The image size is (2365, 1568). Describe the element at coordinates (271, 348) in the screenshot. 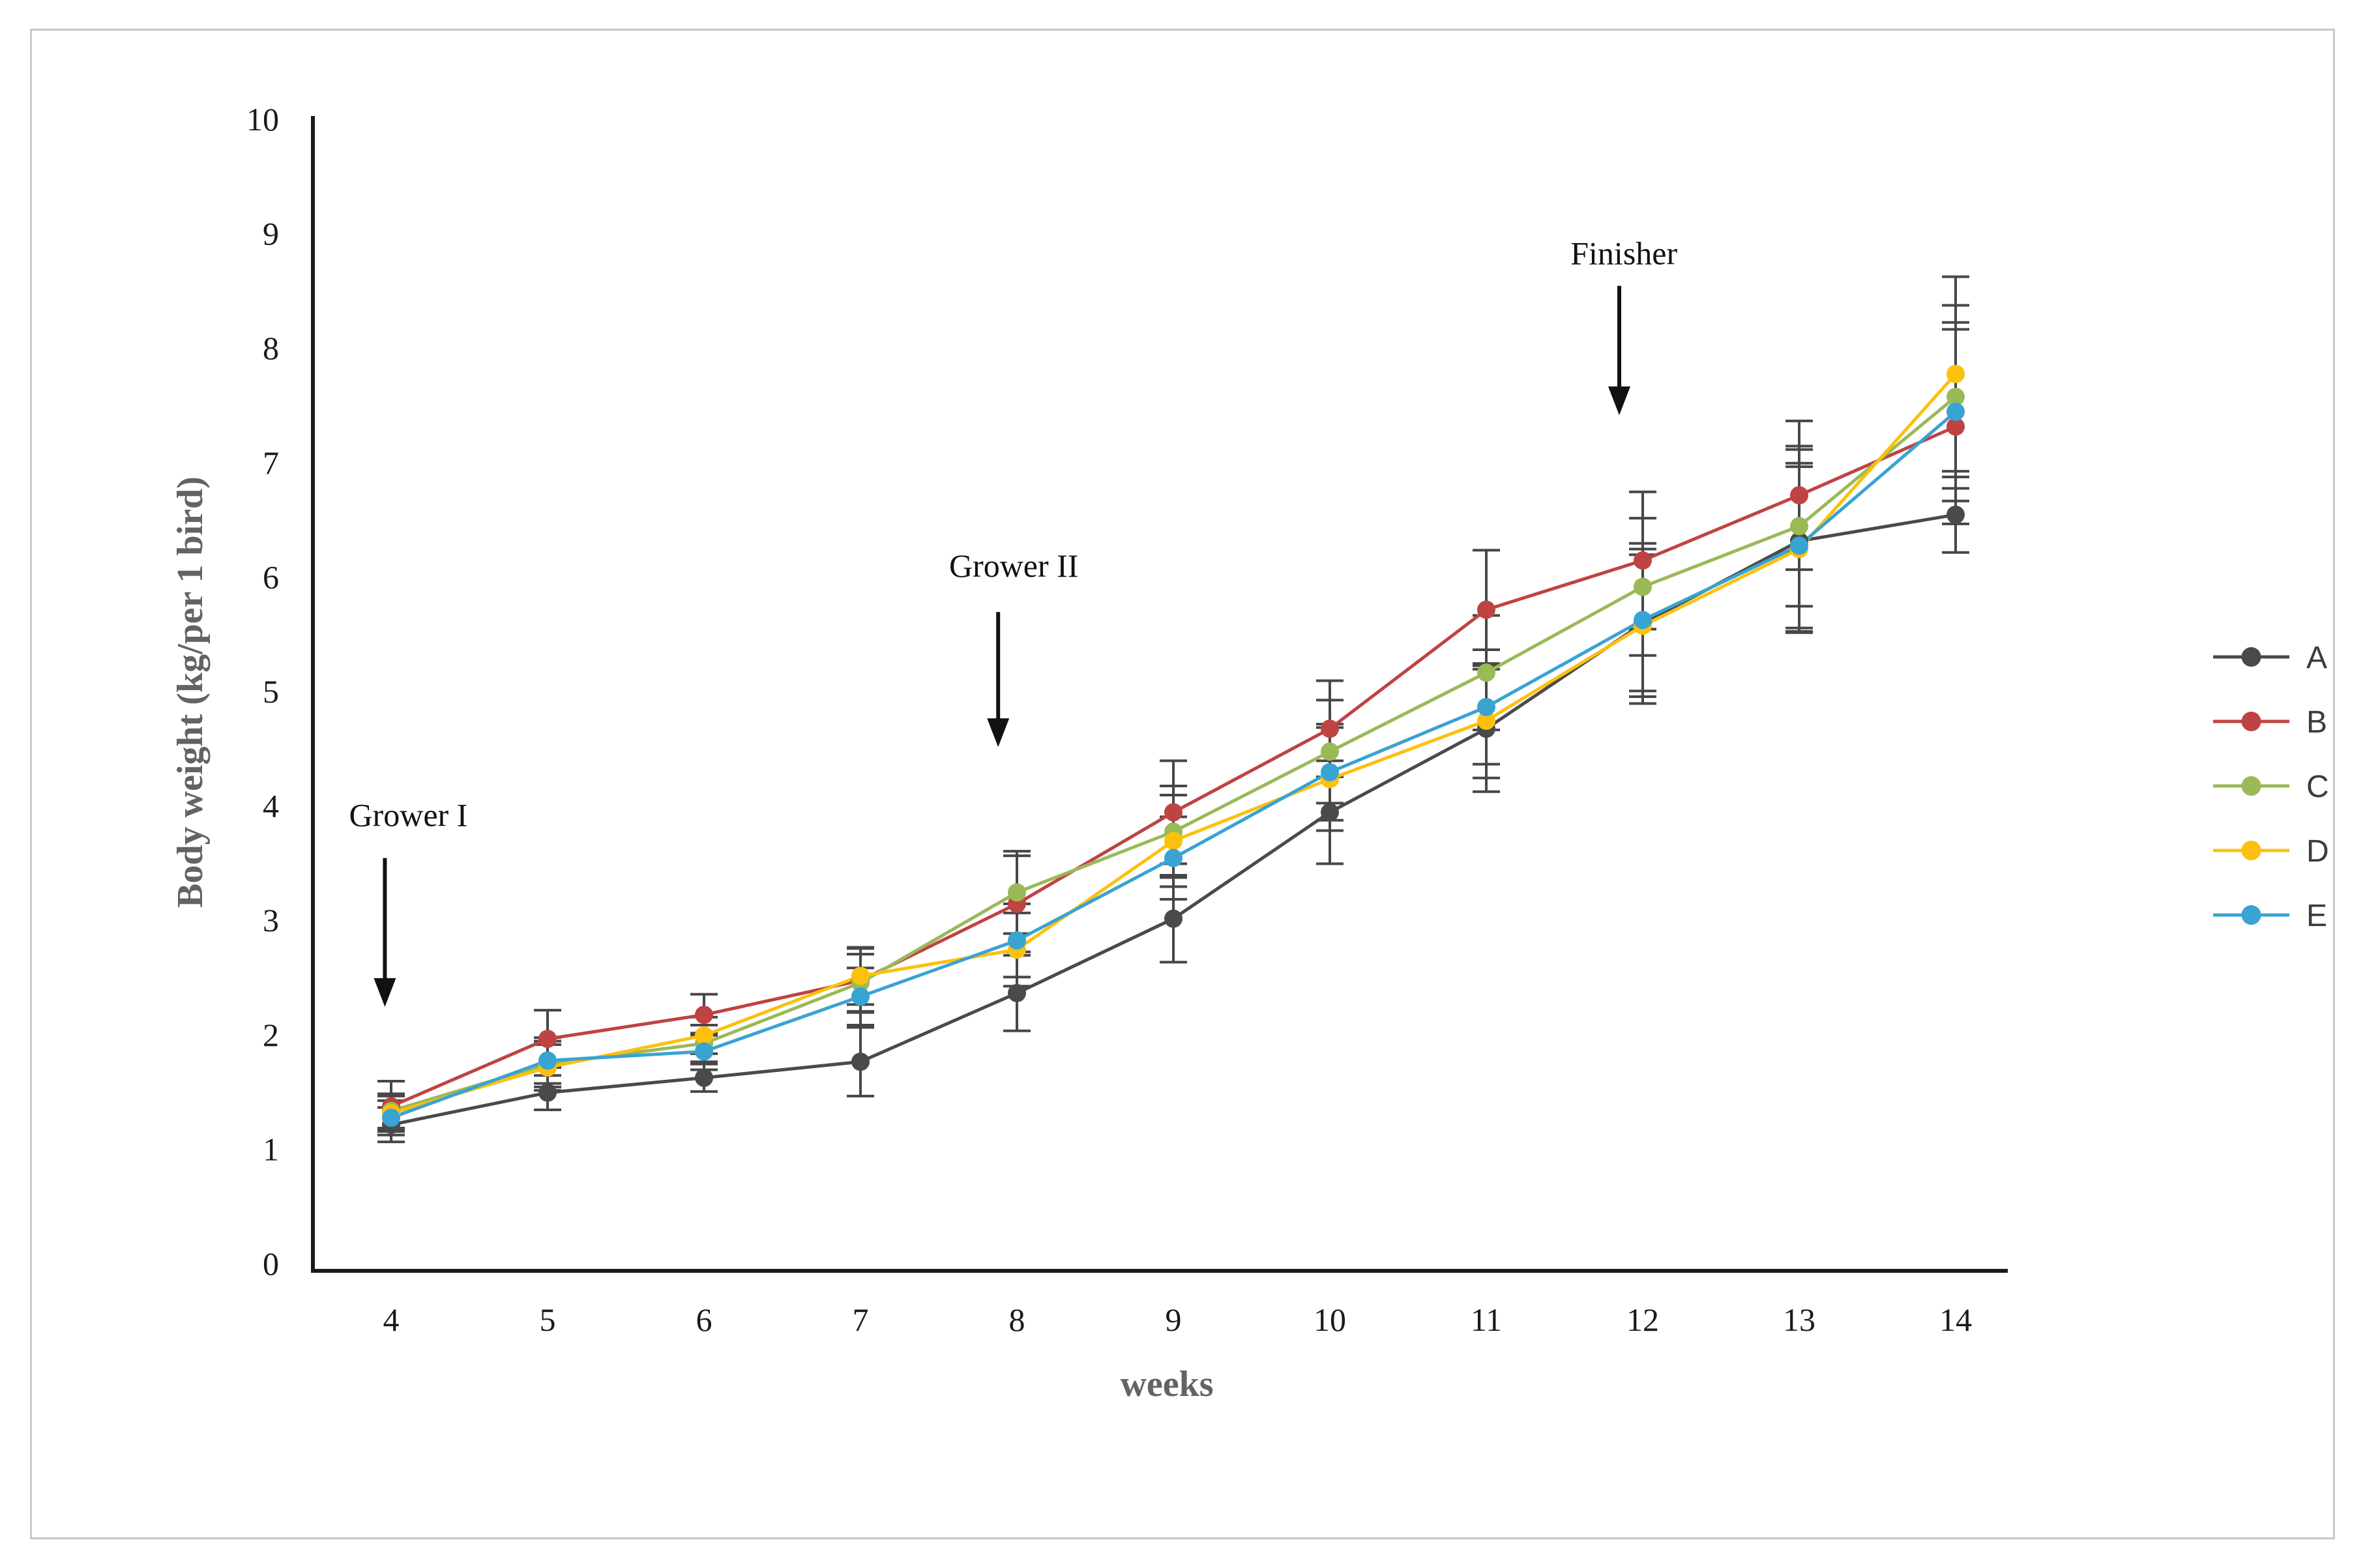

I see `y-tick-label: 8` at that location.